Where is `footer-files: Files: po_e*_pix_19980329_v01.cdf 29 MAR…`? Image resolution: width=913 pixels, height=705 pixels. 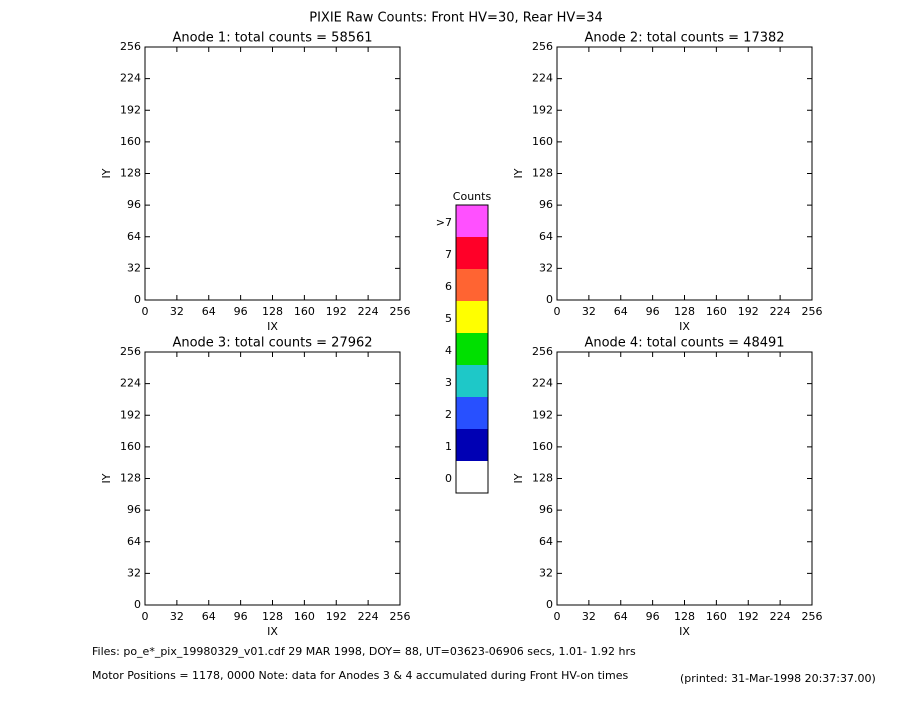 footer-files: Files: po_e*_pix_19980329_v01.cdf 29 MAR… is located at coordinates (364, 651).